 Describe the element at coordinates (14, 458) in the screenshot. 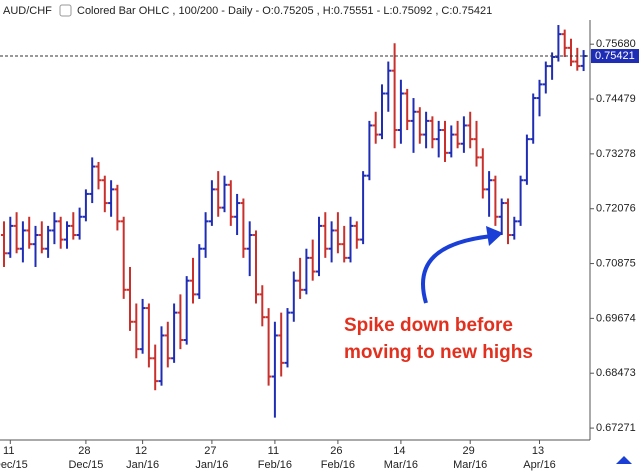

I see `x-tick-label: 11 Dec/15` at that location.